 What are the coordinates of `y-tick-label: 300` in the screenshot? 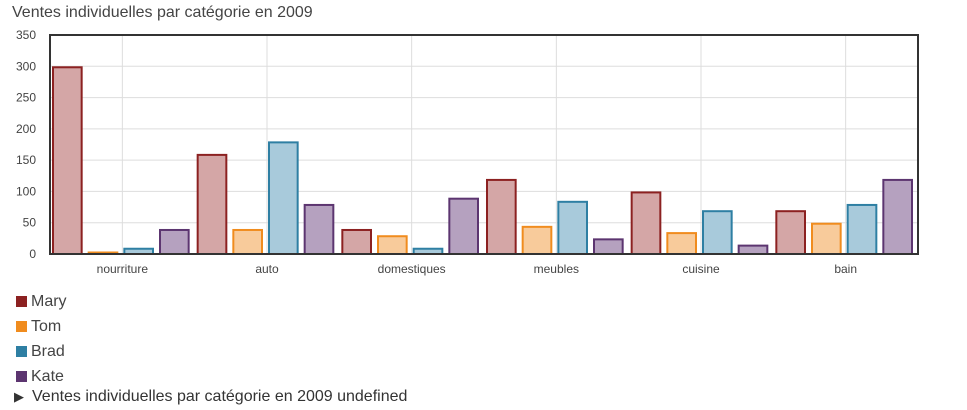 It's located at (26, 66).